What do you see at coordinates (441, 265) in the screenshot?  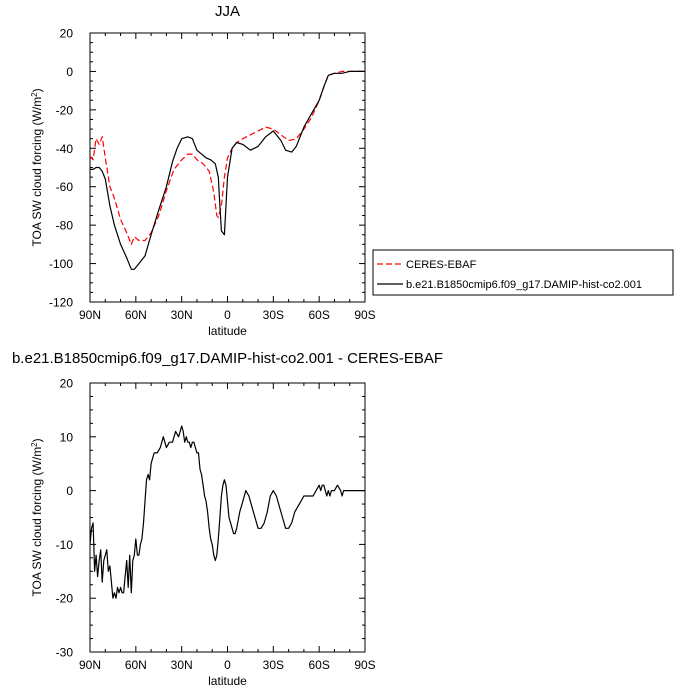 I see `legend-label-1: CERES-EBAF` at bounding box center [441, 265].